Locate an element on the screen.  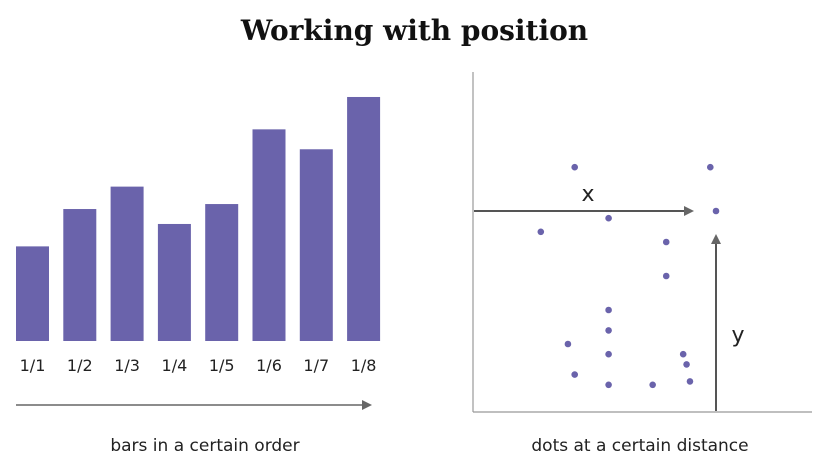
bar-category-label: 1/3 is located at coordinates (127, 365).